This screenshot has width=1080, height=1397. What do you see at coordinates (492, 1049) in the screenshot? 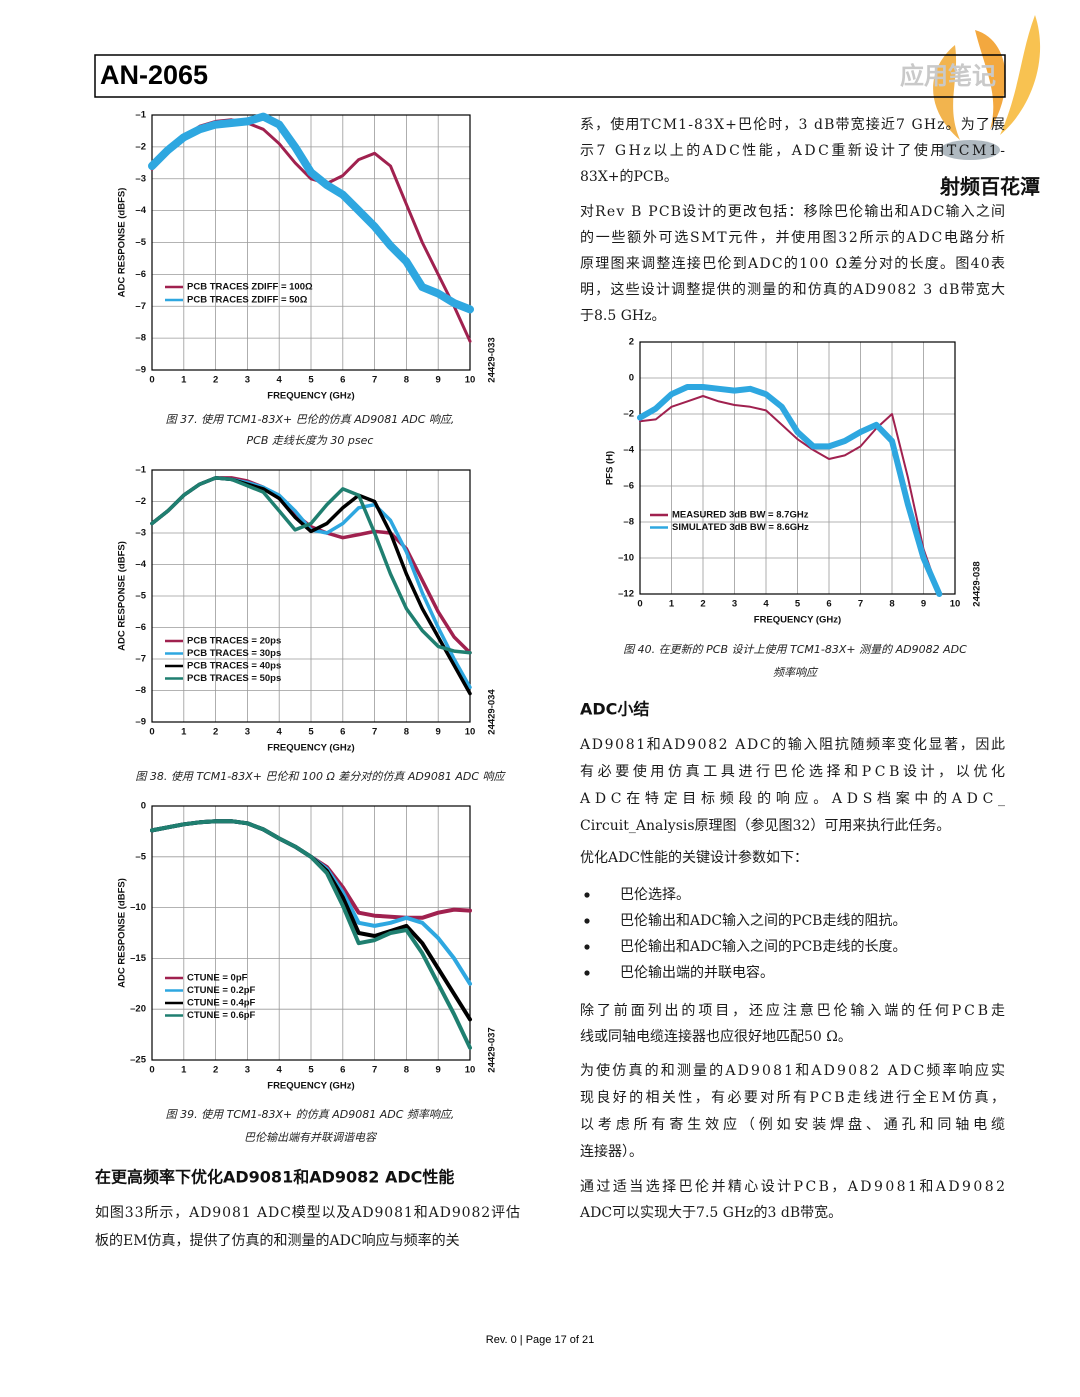
I see `figure-code: 24429-037` at bounding box center [492, 1049].